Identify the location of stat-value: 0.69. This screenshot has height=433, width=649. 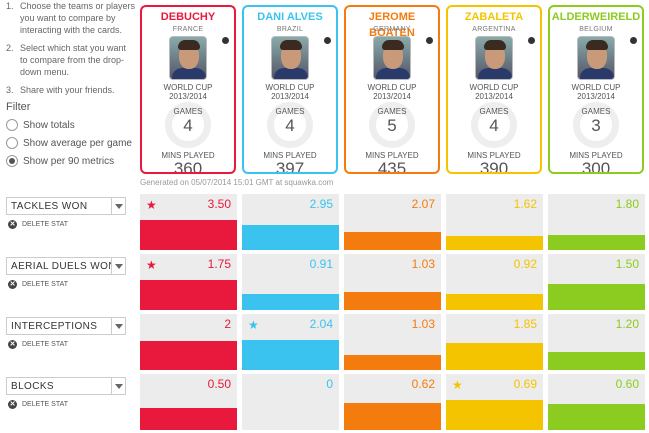
(525, 384).